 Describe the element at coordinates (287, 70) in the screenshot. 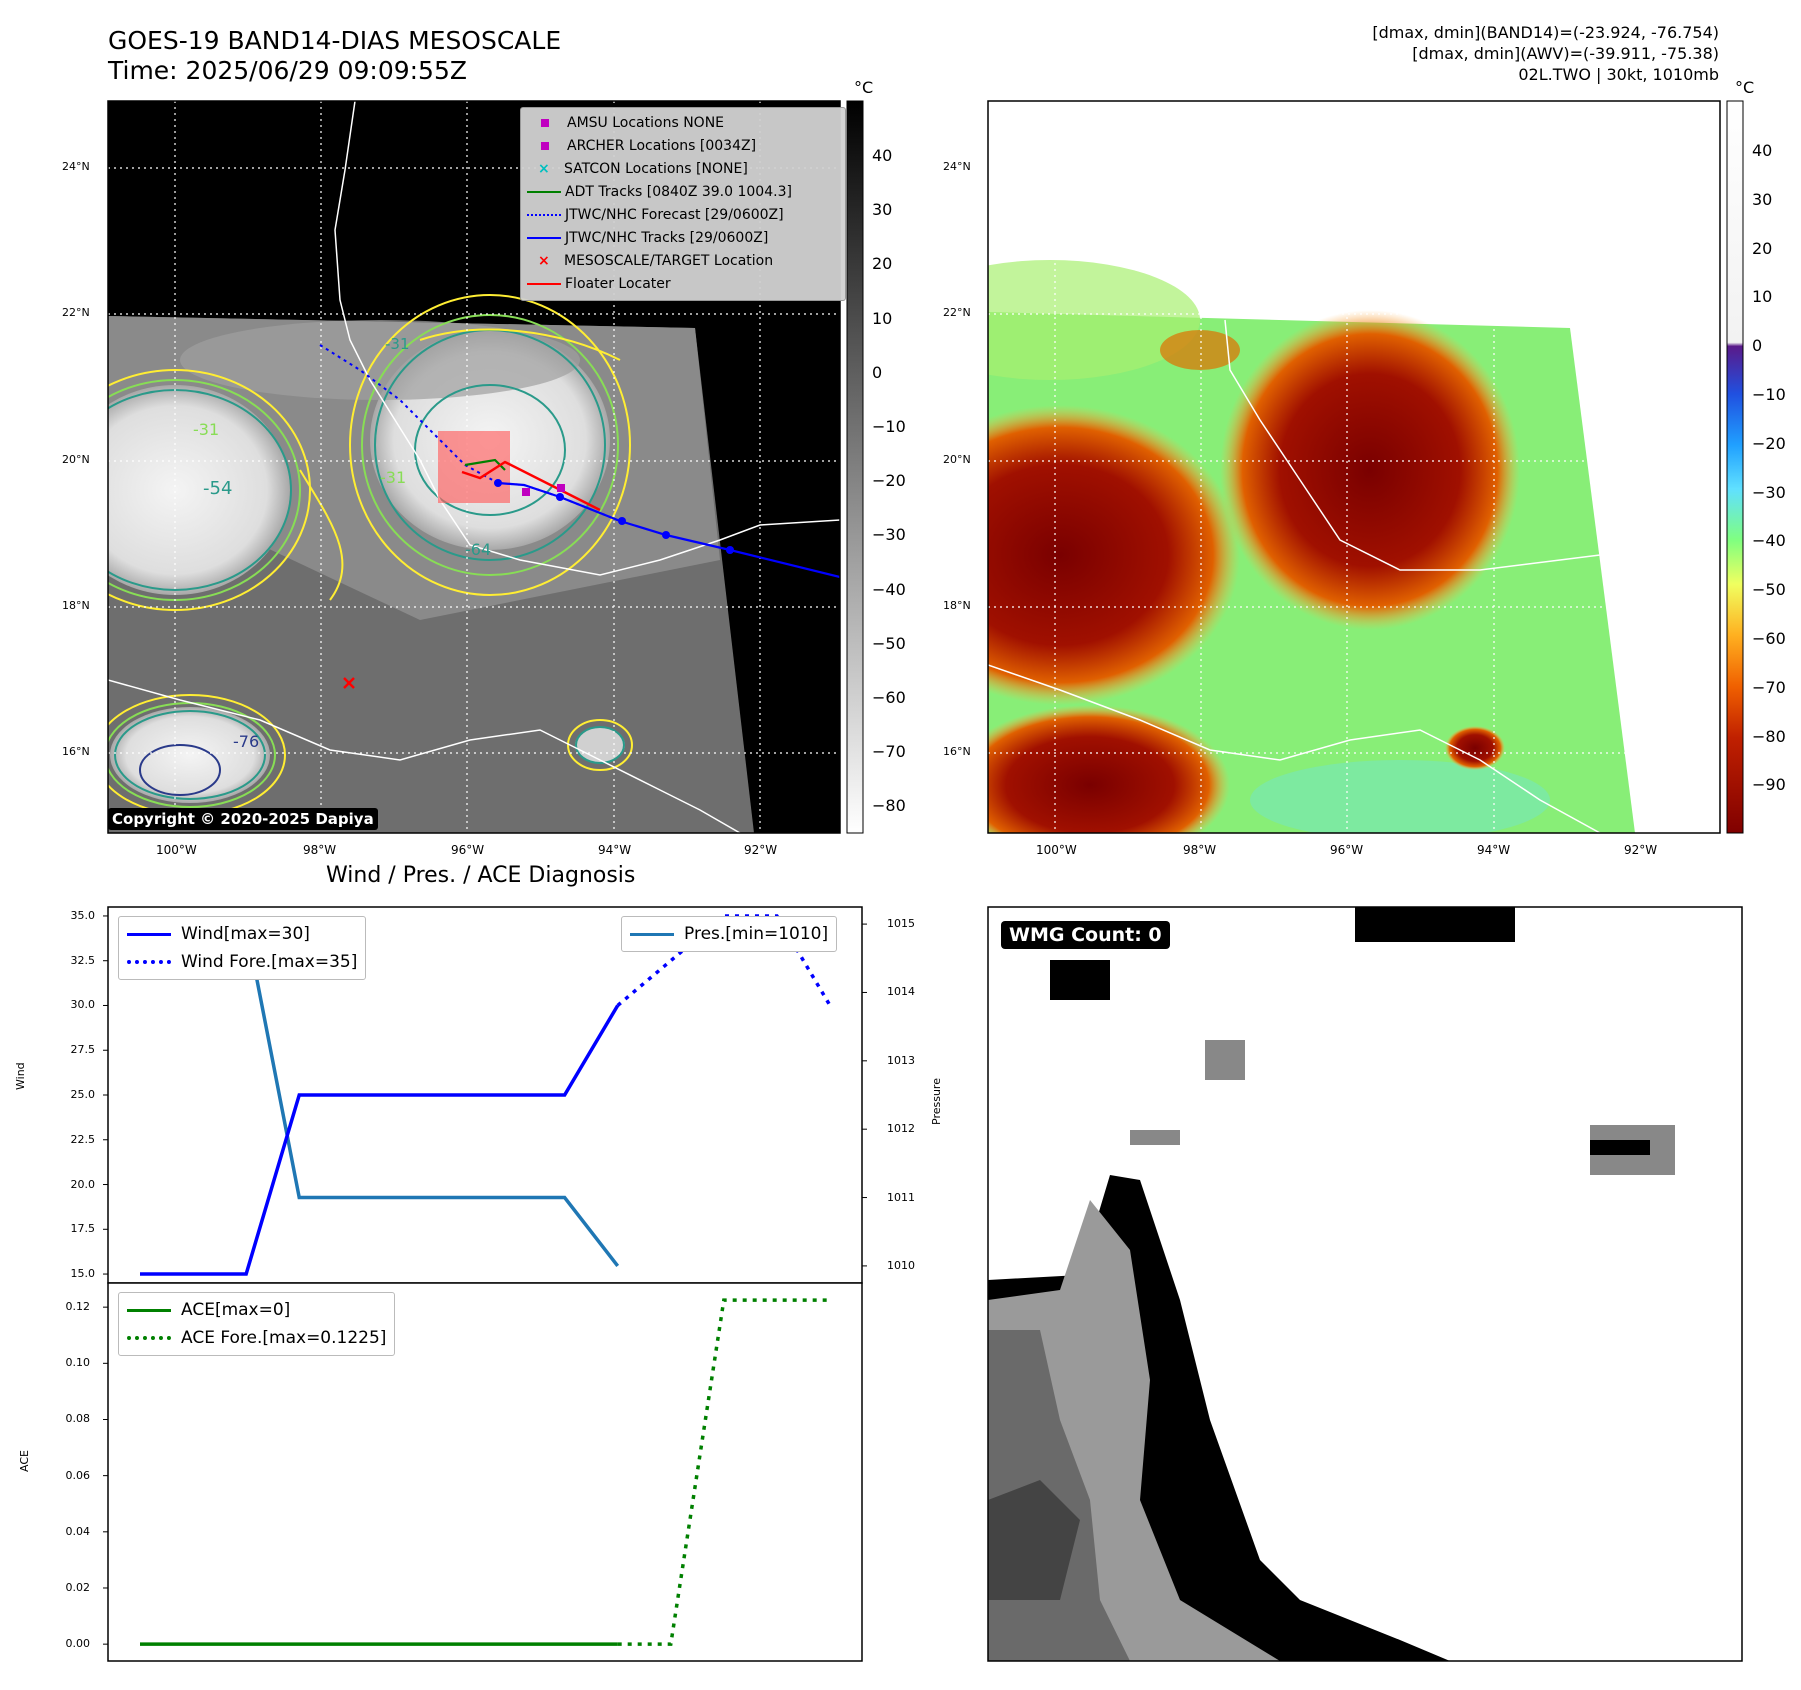

I see `title-line-2: Time: 2025/06/29 09:09:55Z` at that location.